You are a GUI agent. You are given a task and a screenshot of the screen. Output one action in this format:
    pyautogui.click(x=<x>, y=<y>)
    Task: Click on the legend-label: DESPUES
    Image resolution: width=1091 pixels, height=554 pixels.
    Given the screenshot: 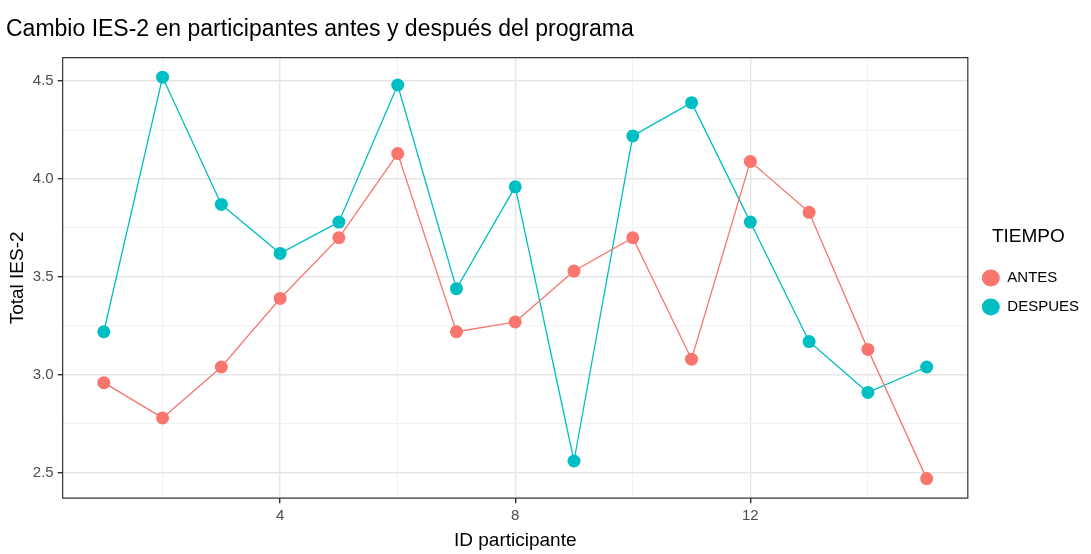 What is the action you would take?
    pyautogui.click(x=1043, y=306)
    